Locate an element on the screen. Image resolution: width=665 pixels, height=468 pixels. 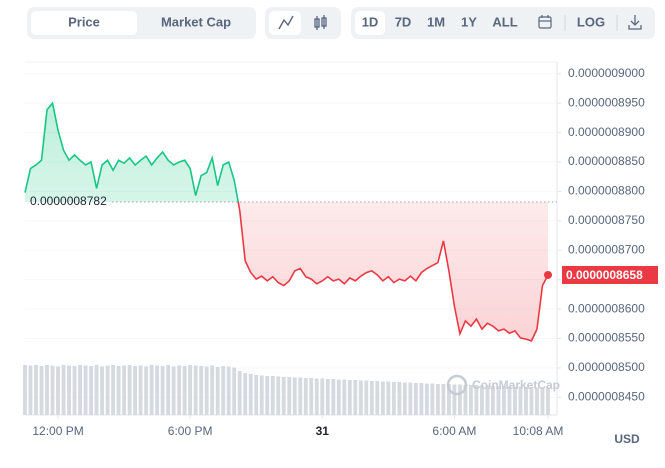
price-label-bg is located at coordinates (610, 274).